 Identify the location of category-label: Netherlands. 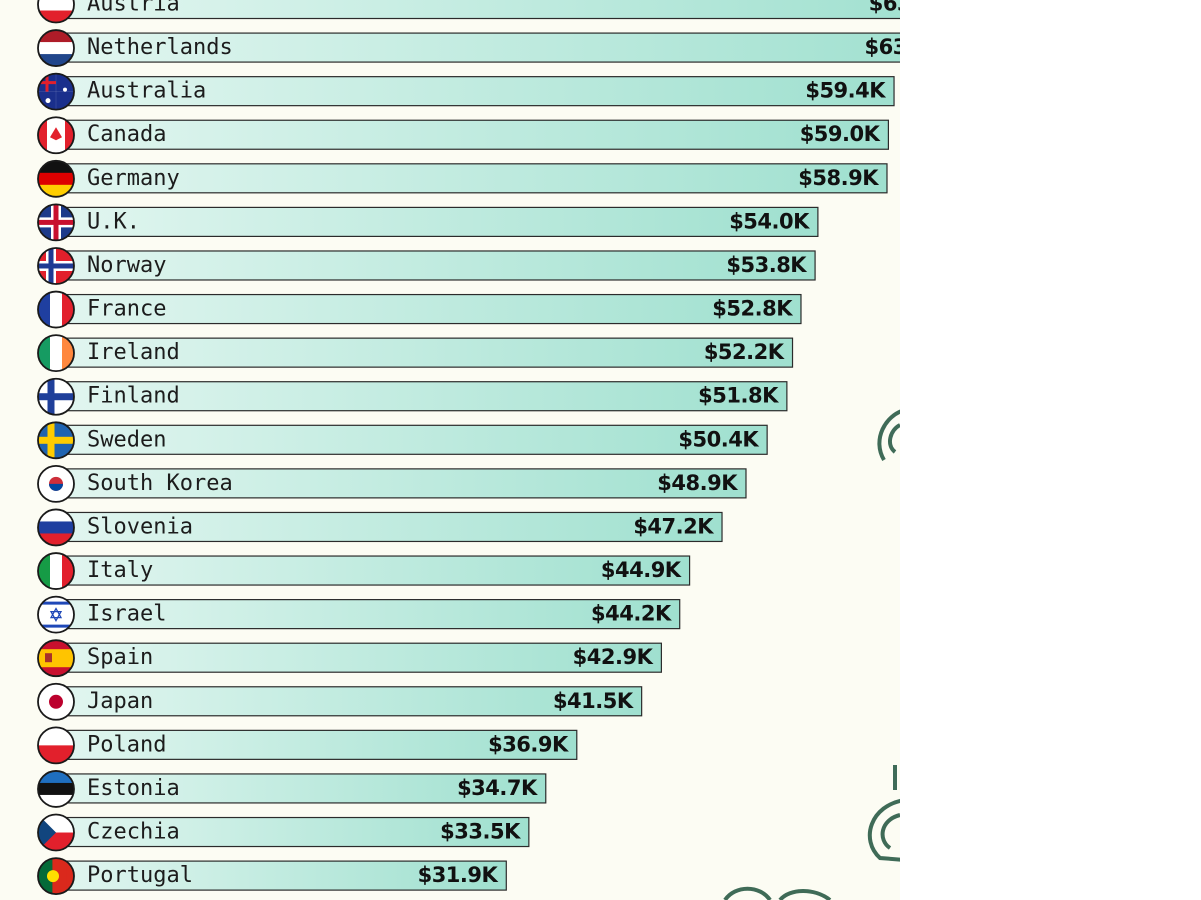
(160, 47).